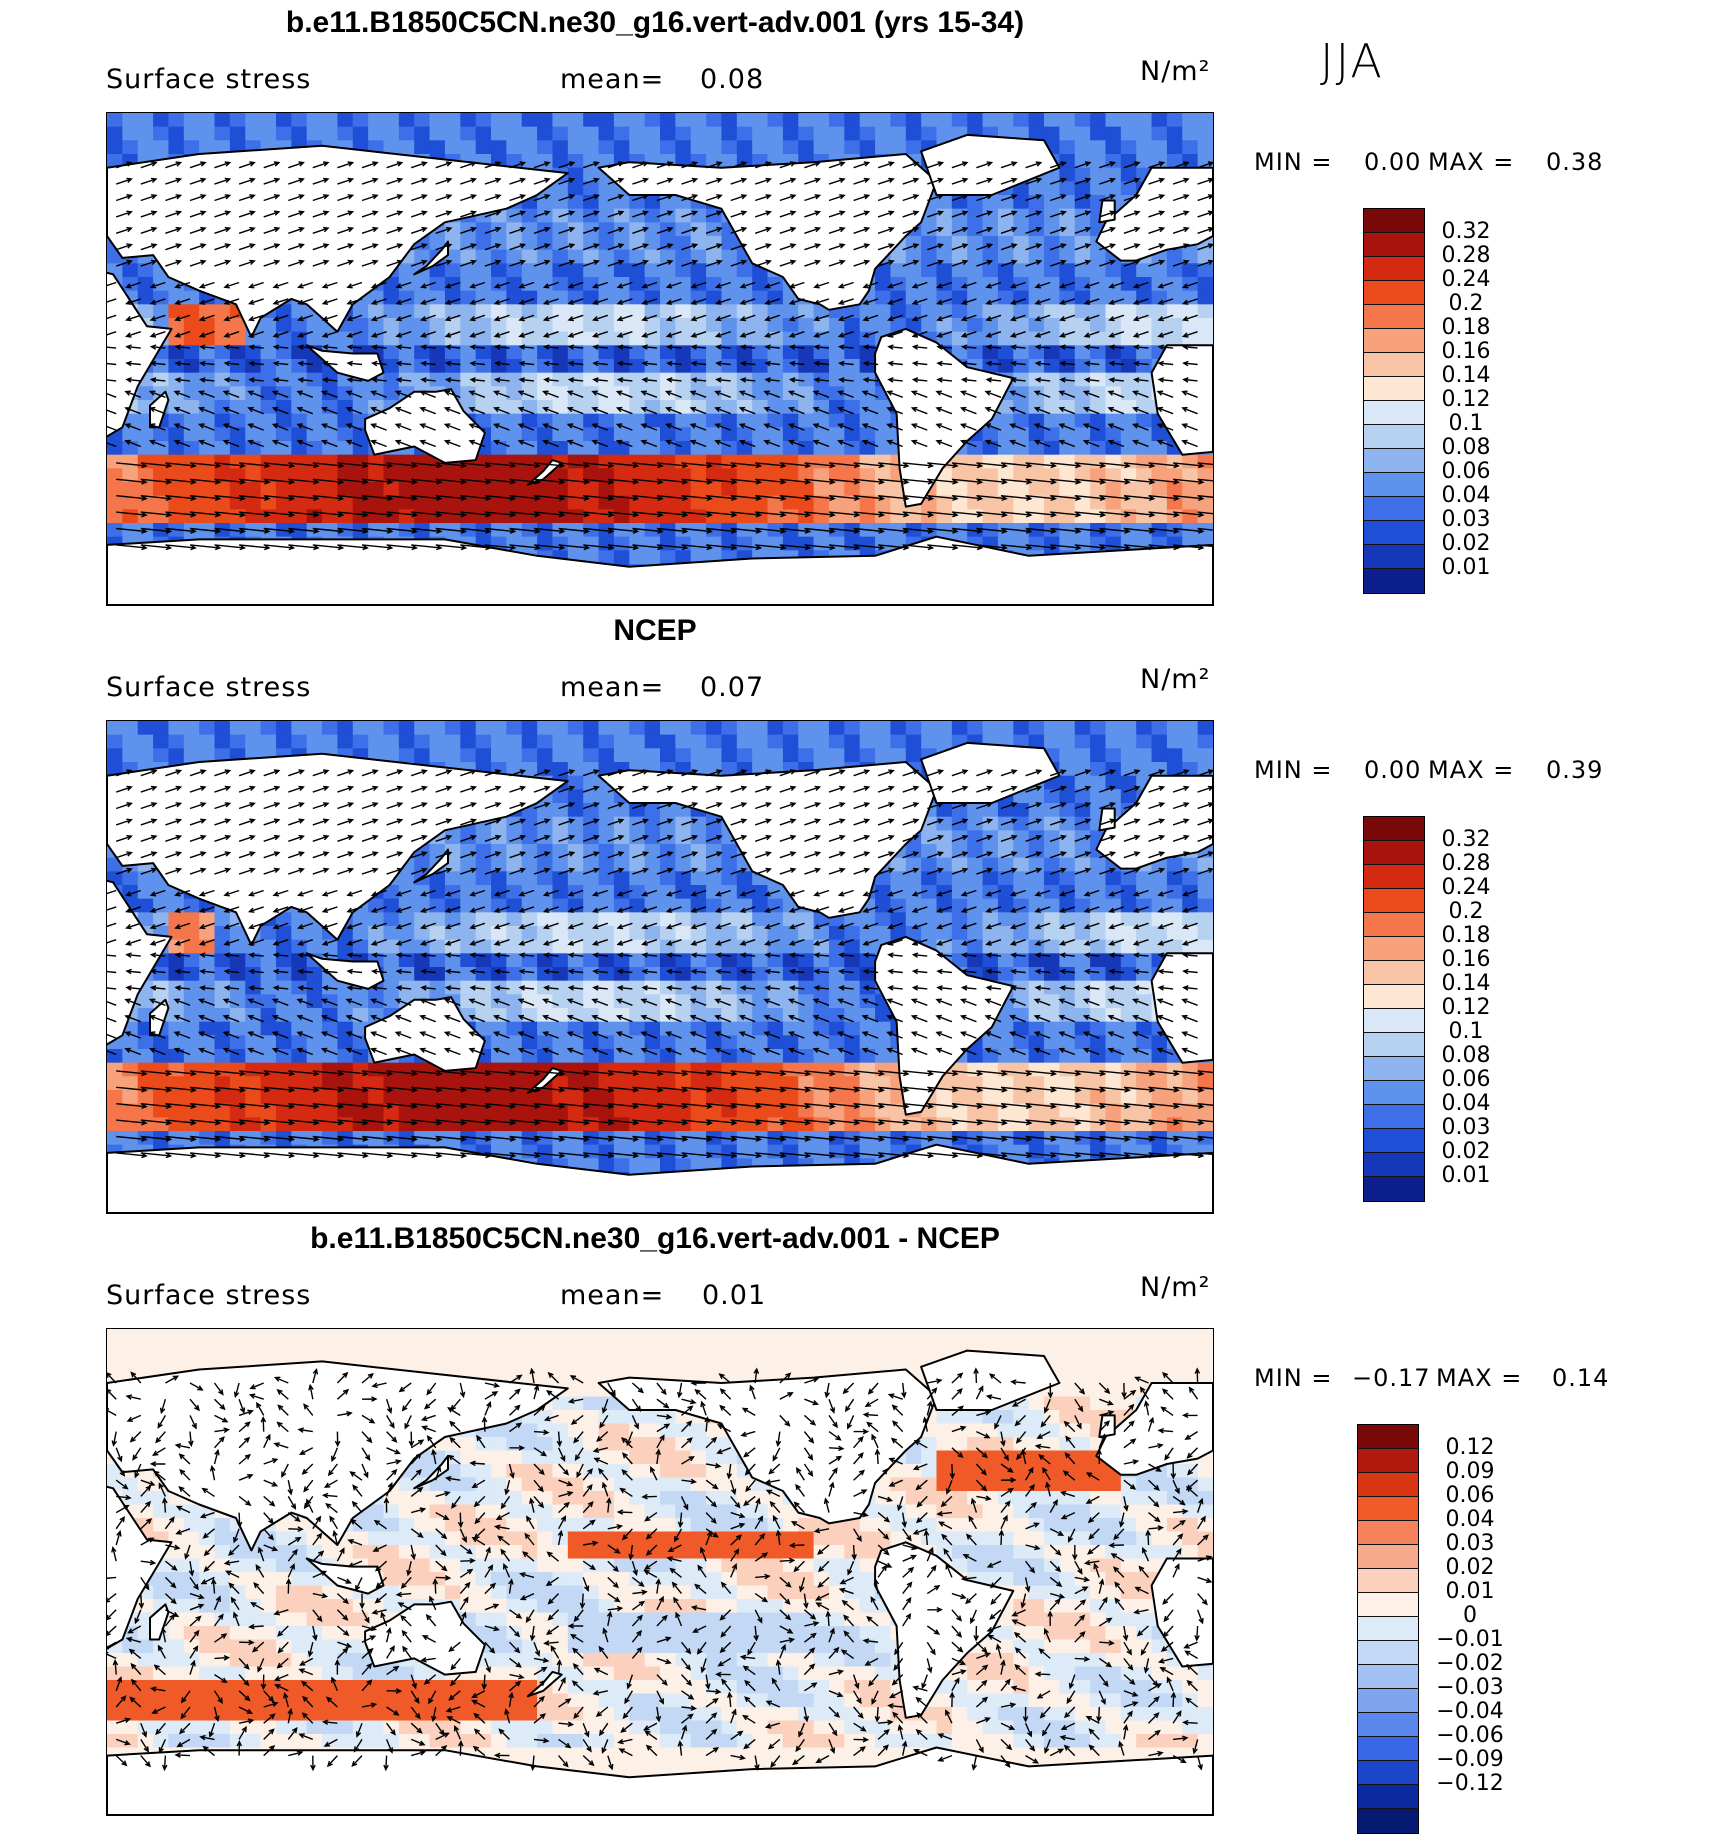  What do you see at coordinates (1471, 770) in the screenshot?
I see `panel-2-max-label: MAX =` at bounding box center [1471, 770].